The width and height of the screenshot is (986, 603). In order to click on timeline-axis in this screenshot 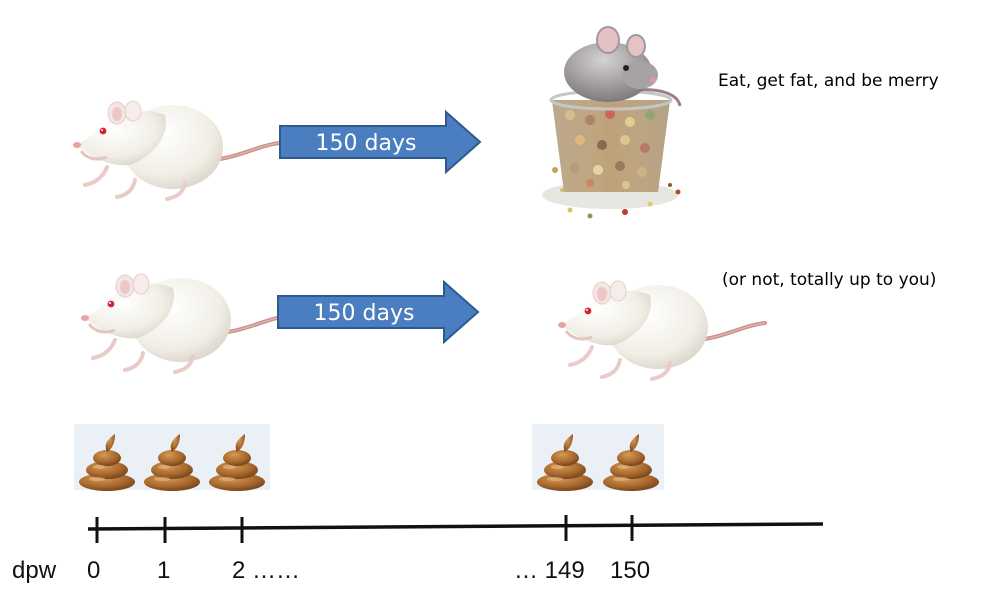, I will do `click(455, 529)`.